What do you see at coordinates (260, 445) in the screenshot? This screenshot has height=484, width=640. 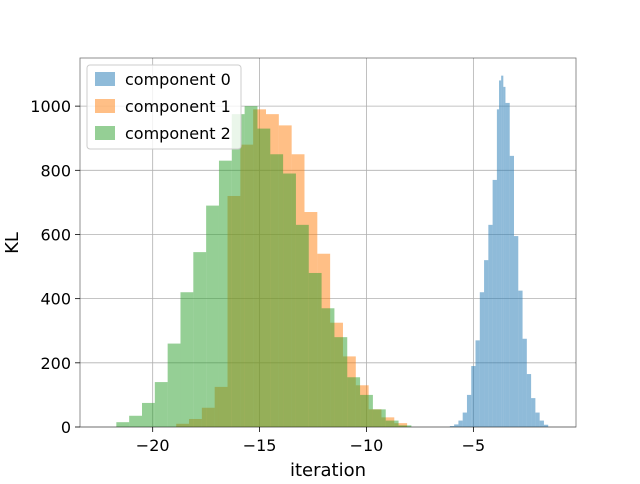 I see `x-tick-label-1: −15` at bounding box center [260, 445].